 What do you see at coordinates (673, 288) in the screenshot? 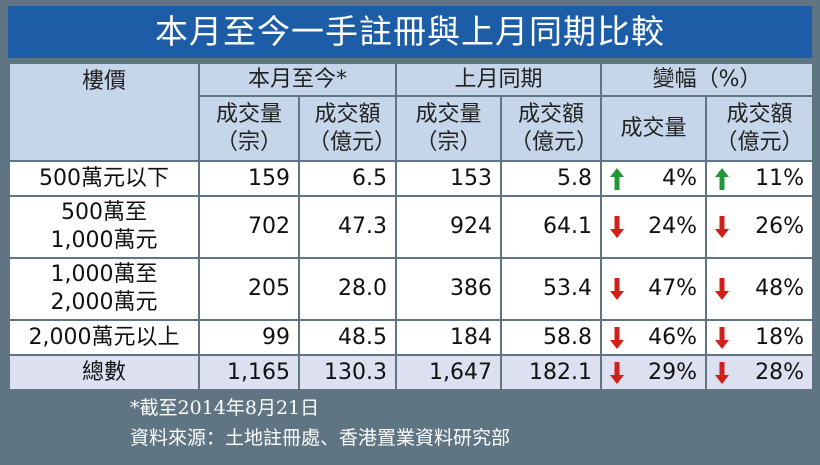
I see `change-text: 47%` at bounding box center [673, 288].